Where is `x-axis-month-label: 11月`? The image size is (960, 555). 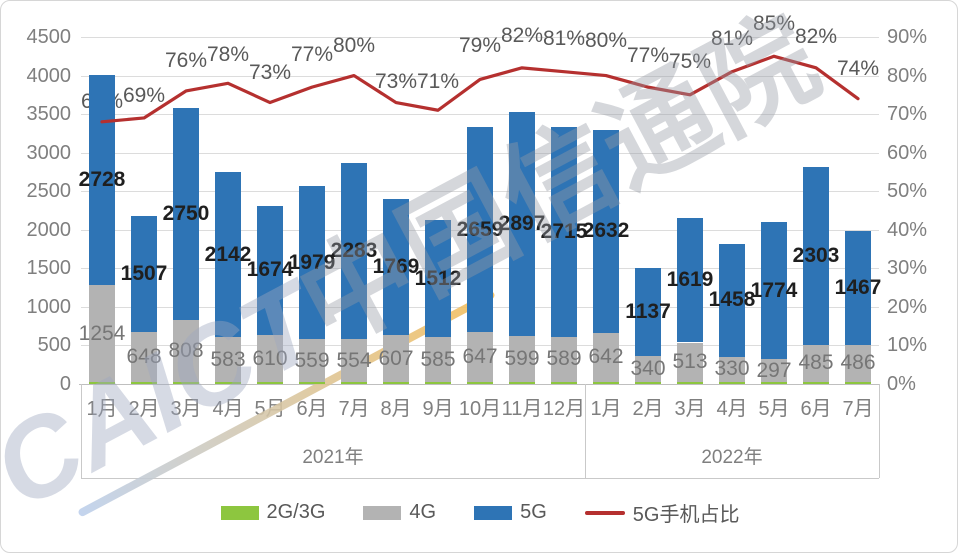 x-axis-month-label: 11月 is located at coordinates (522, 409).